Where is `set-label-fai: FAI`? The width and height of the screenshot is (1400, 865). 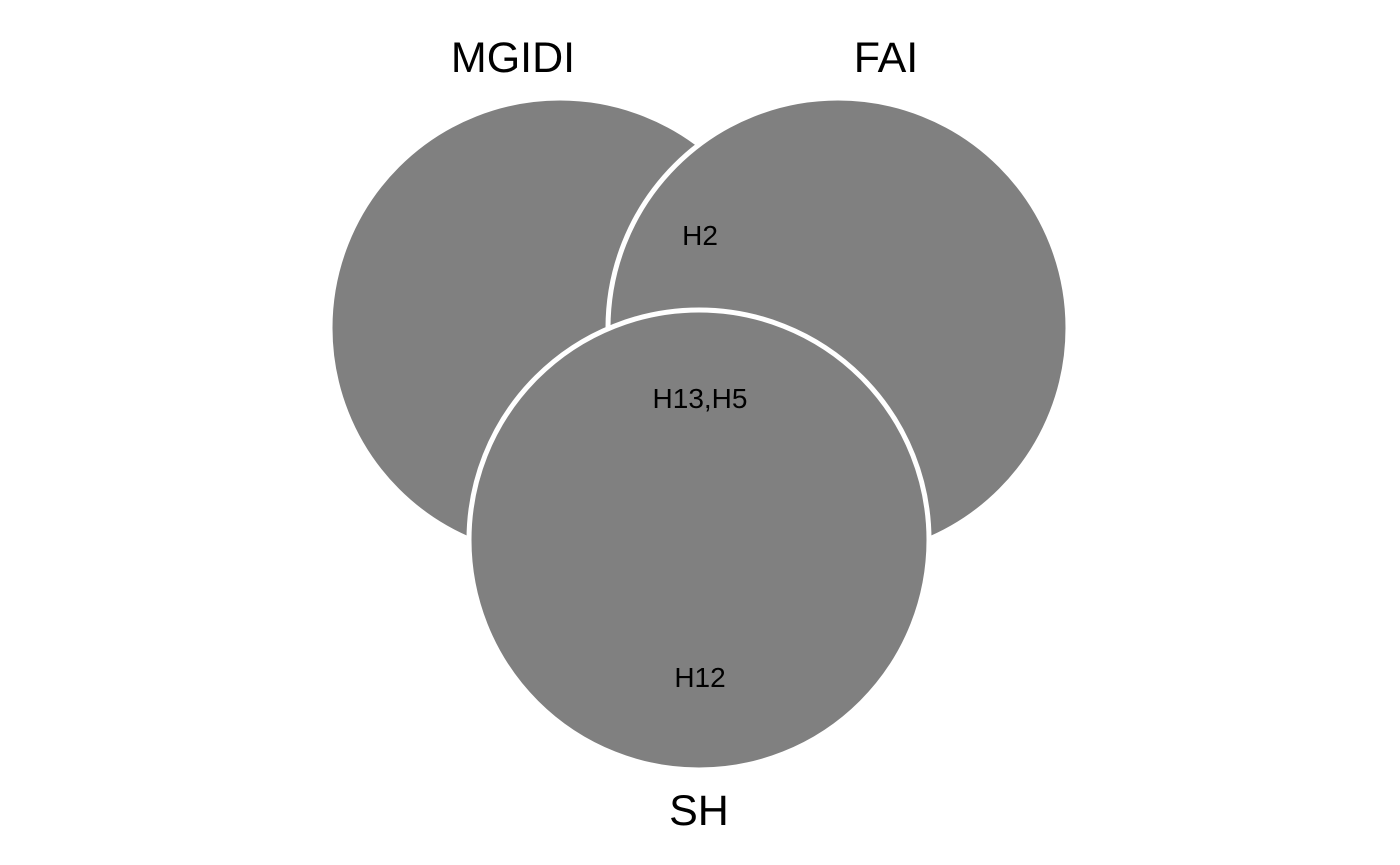
set-label-fai: FAI is located at coordinates (886, 58).